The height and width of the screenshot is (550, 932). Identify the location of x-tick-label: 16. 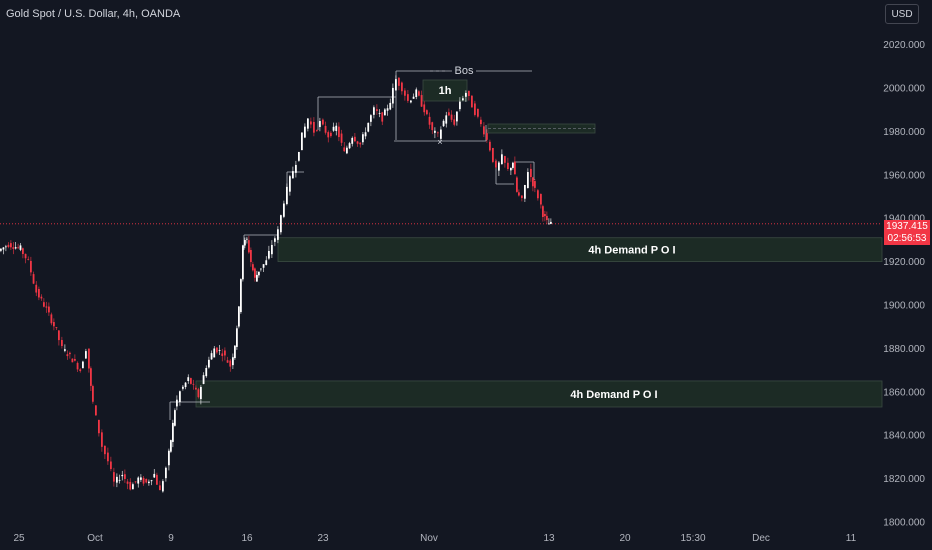
(247, 538).